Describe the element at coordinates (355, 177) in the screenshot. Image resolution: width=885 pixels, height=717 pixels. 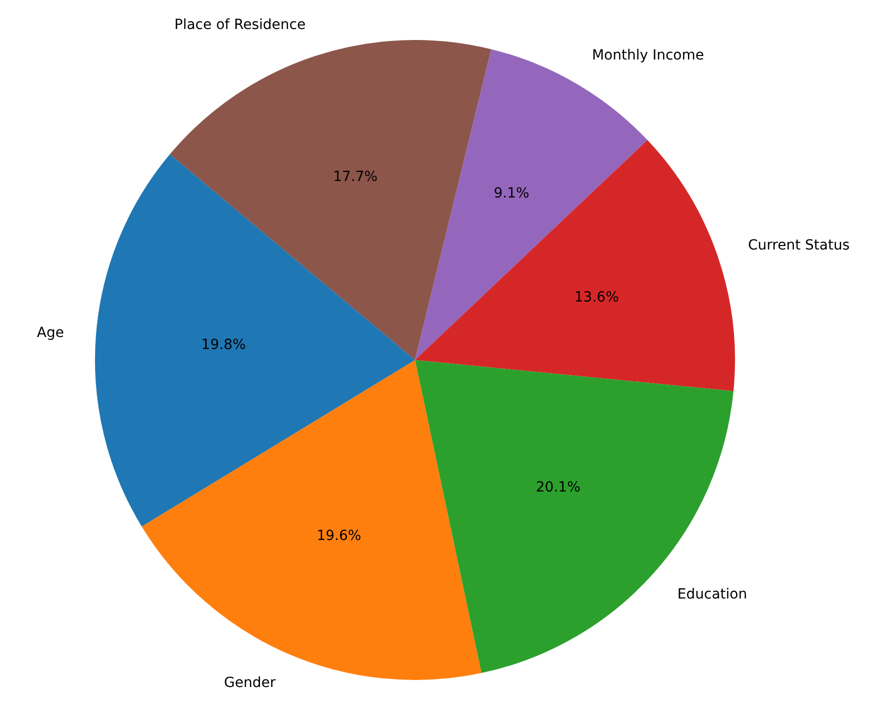
I see `data-label: 17.7%` at that location.